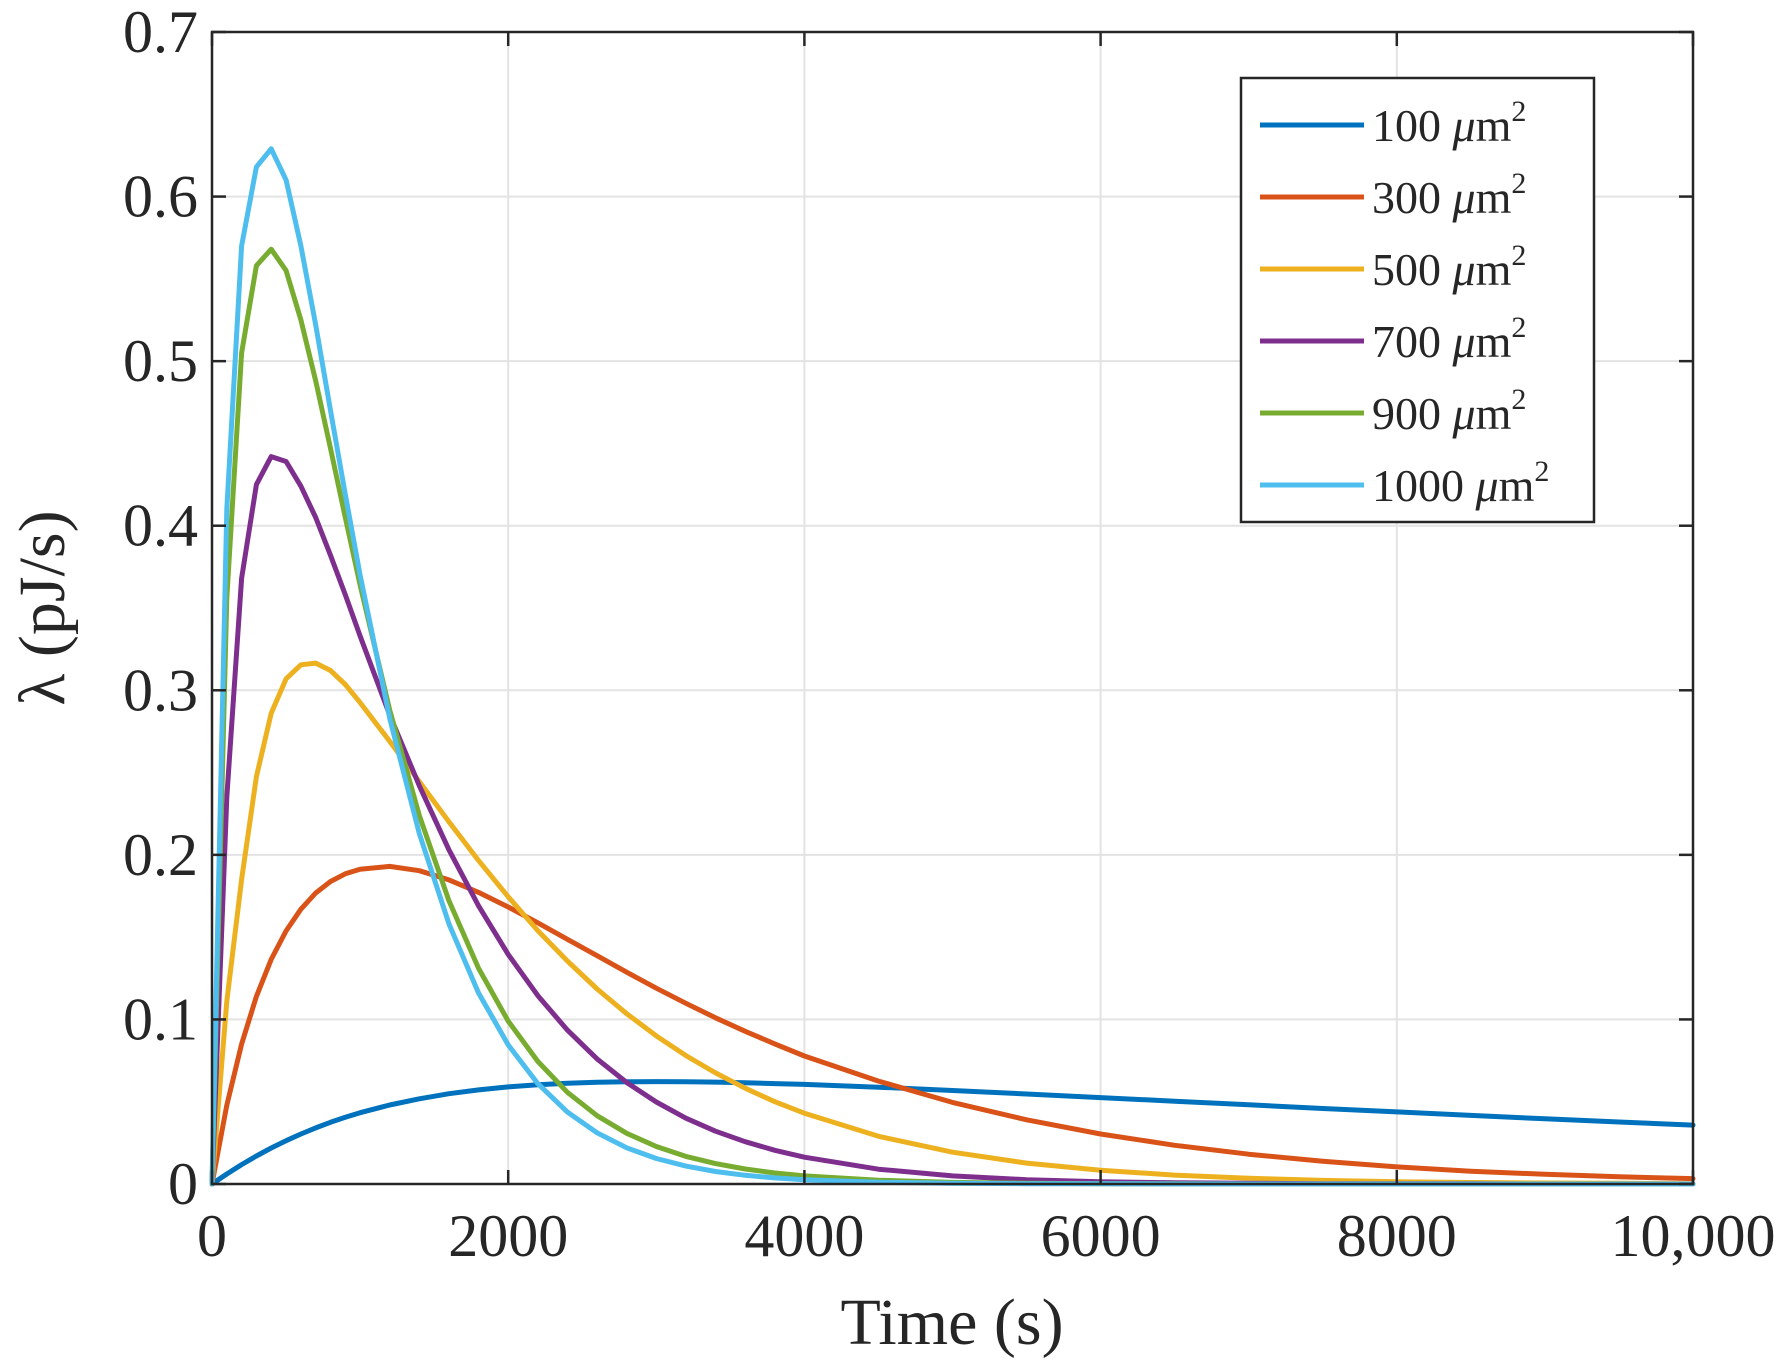 The image size is (1784, 1372). What do you see at coordinates (804, 1236) in the screenshot?
I see `x-tick-label: 4000` at bounding box center [804, 1236].